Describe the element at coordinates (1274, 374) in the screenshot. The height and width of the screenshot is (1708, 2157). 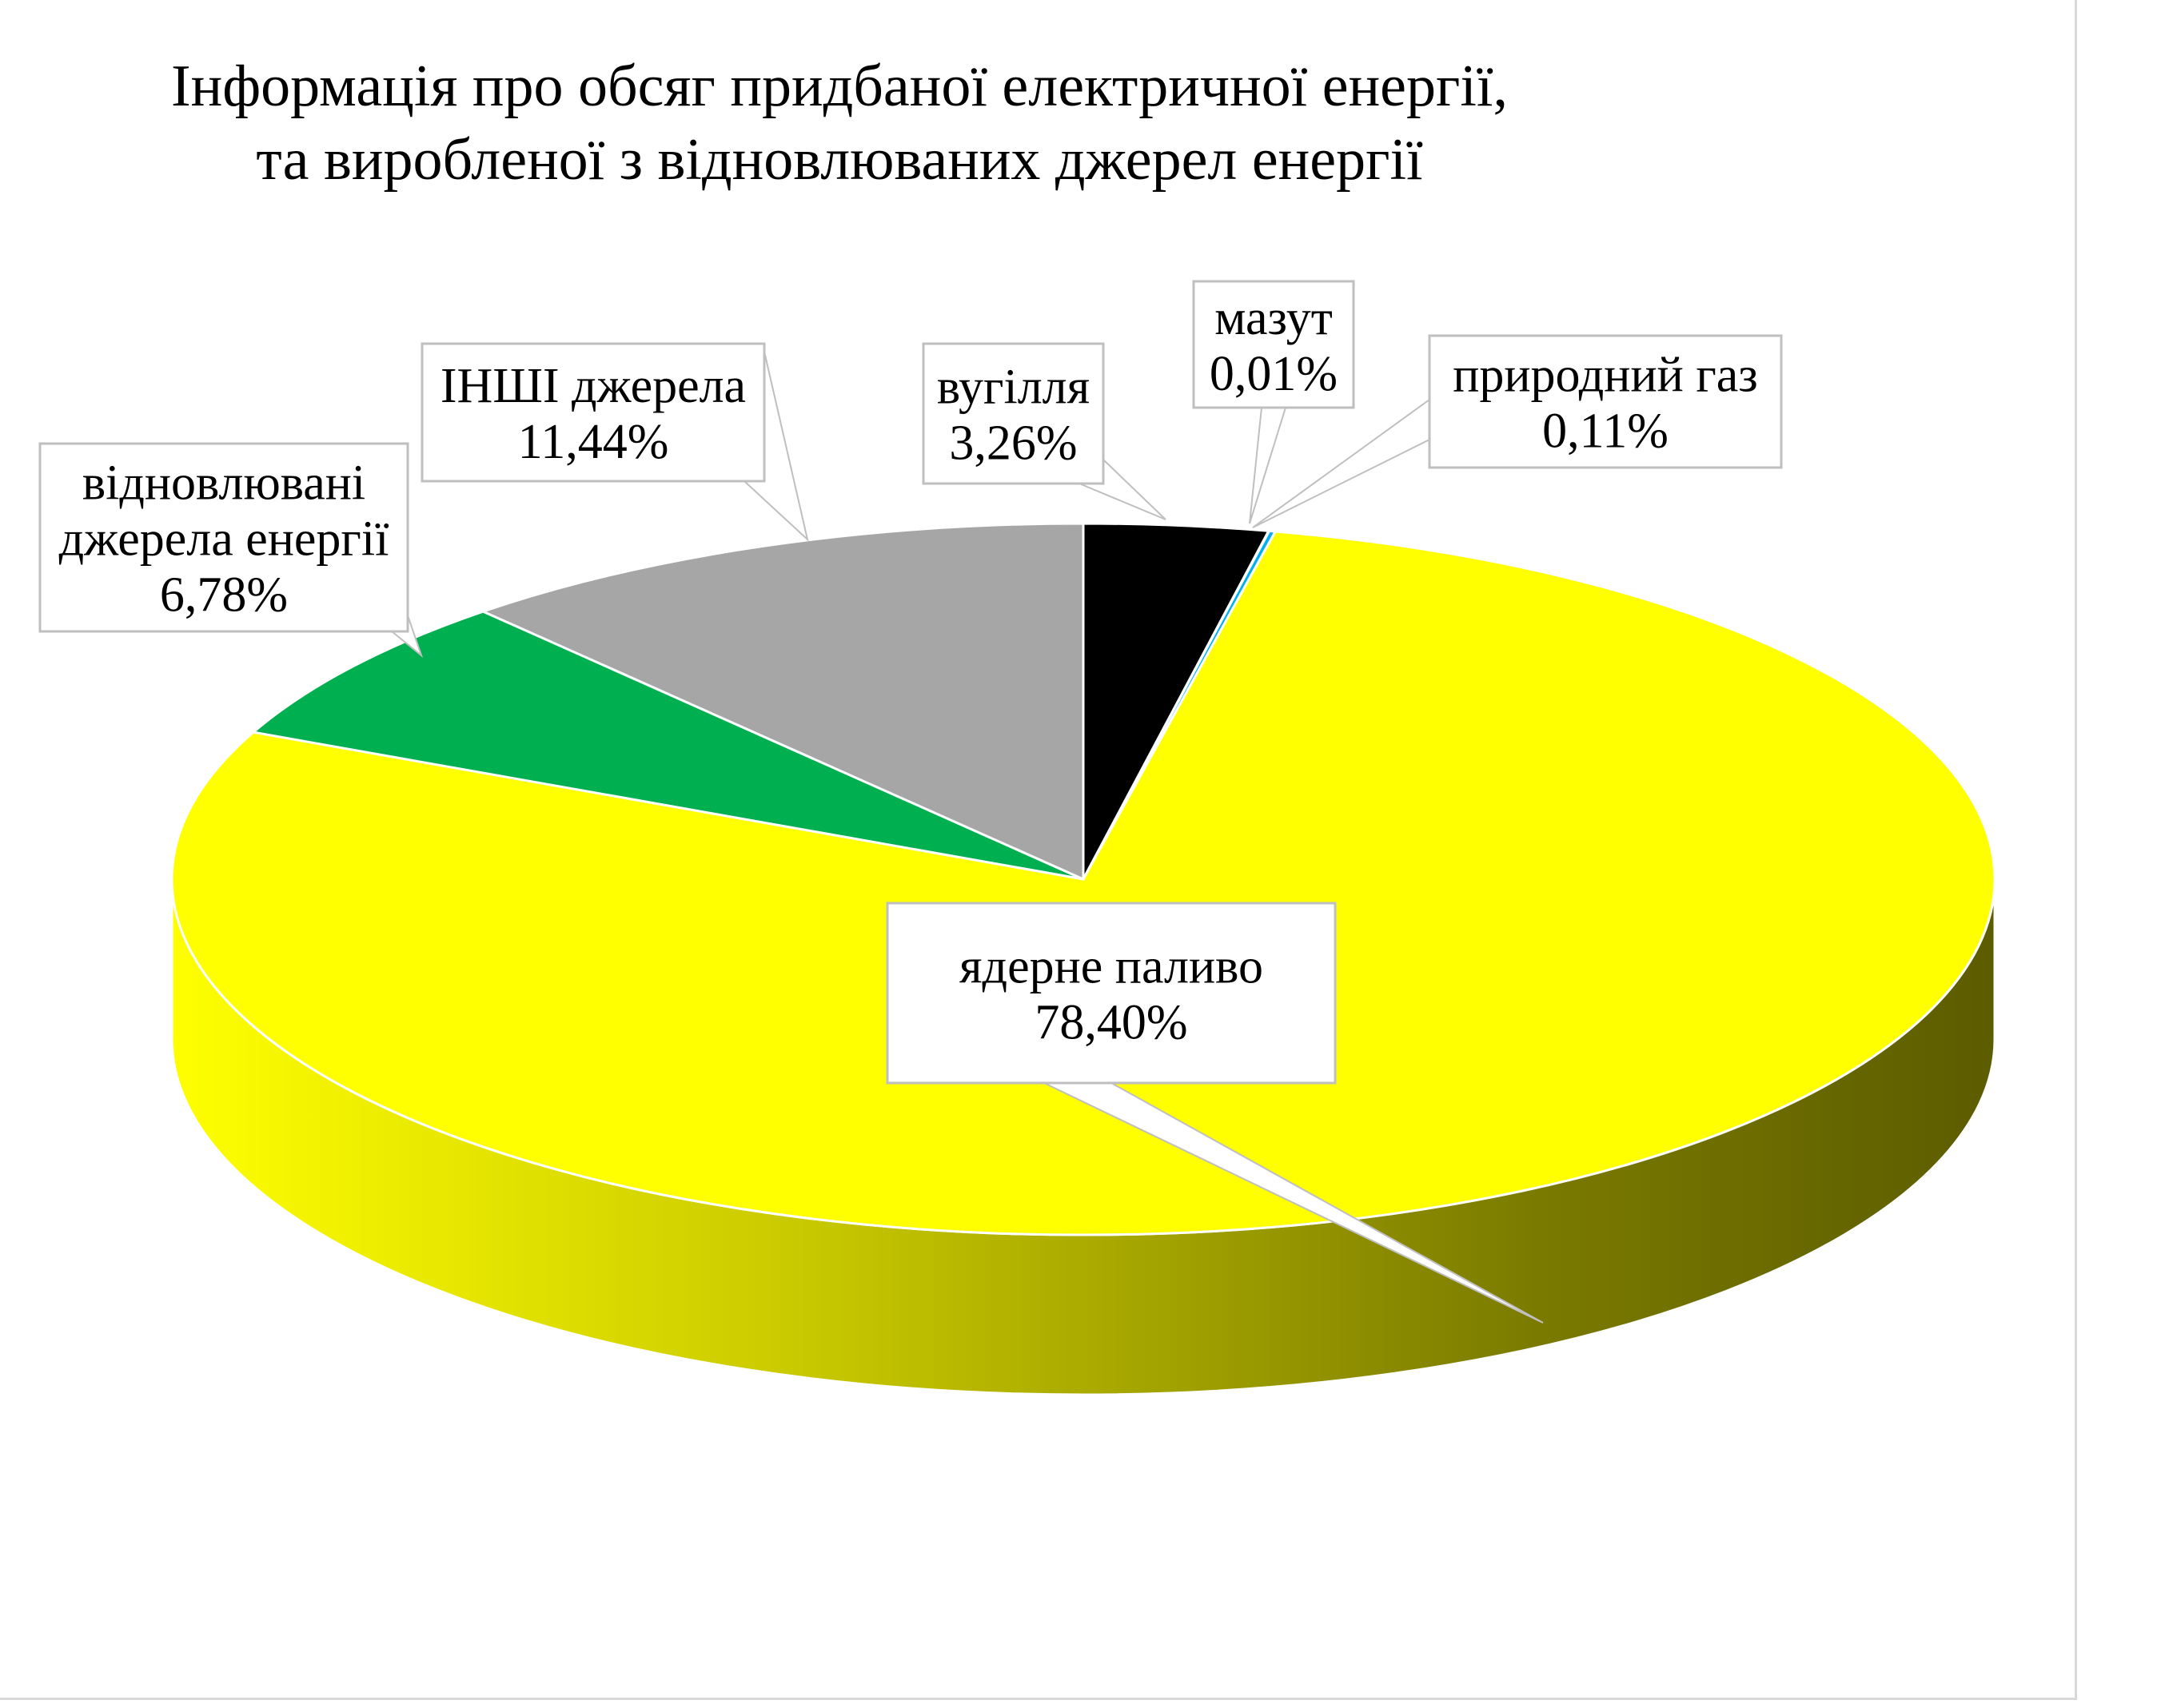
I see `data-label-value: 0,01%` at that location.